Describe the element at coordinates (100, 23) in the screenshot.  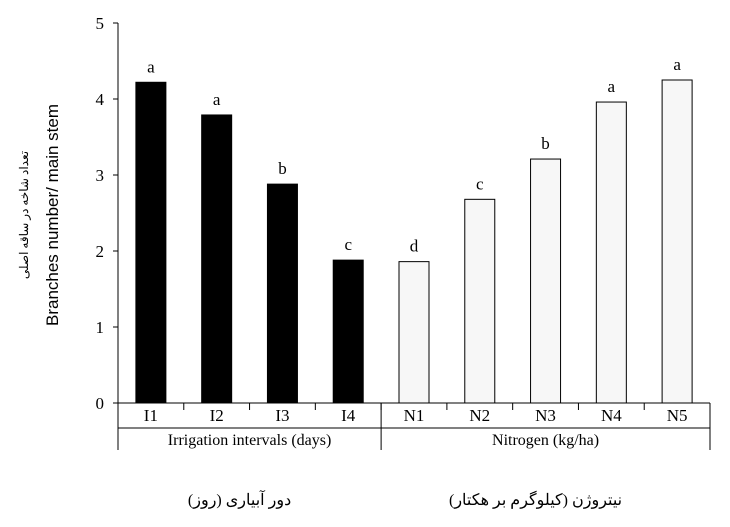
I see `y-tick-label-5: 5` at that location.